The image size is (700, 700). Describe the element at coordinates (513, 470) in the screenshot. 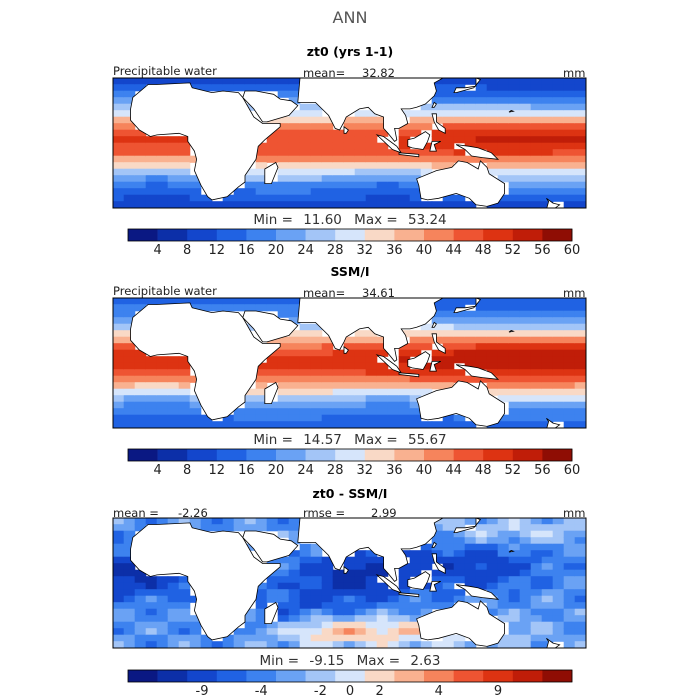

I see `colorbar-tick-label: 52` at that location.